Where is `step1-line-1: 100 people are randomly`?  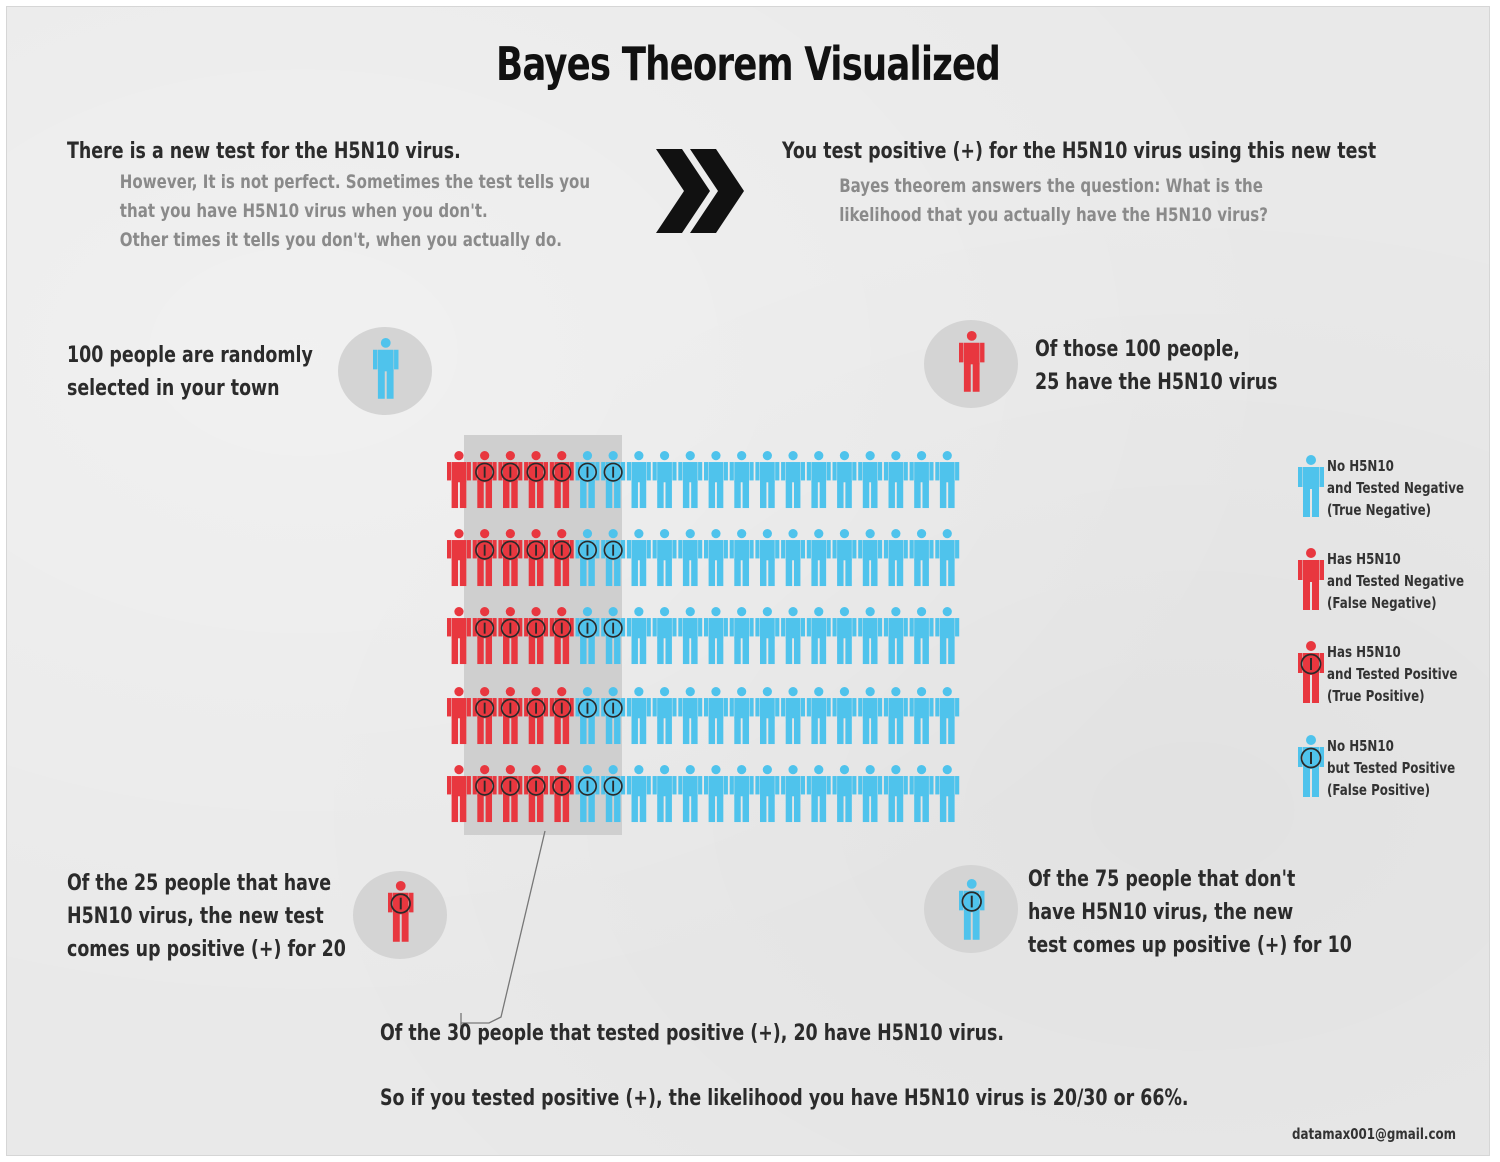
step1-line-1: 100 people are randomly is located at coordinates (190, 355).